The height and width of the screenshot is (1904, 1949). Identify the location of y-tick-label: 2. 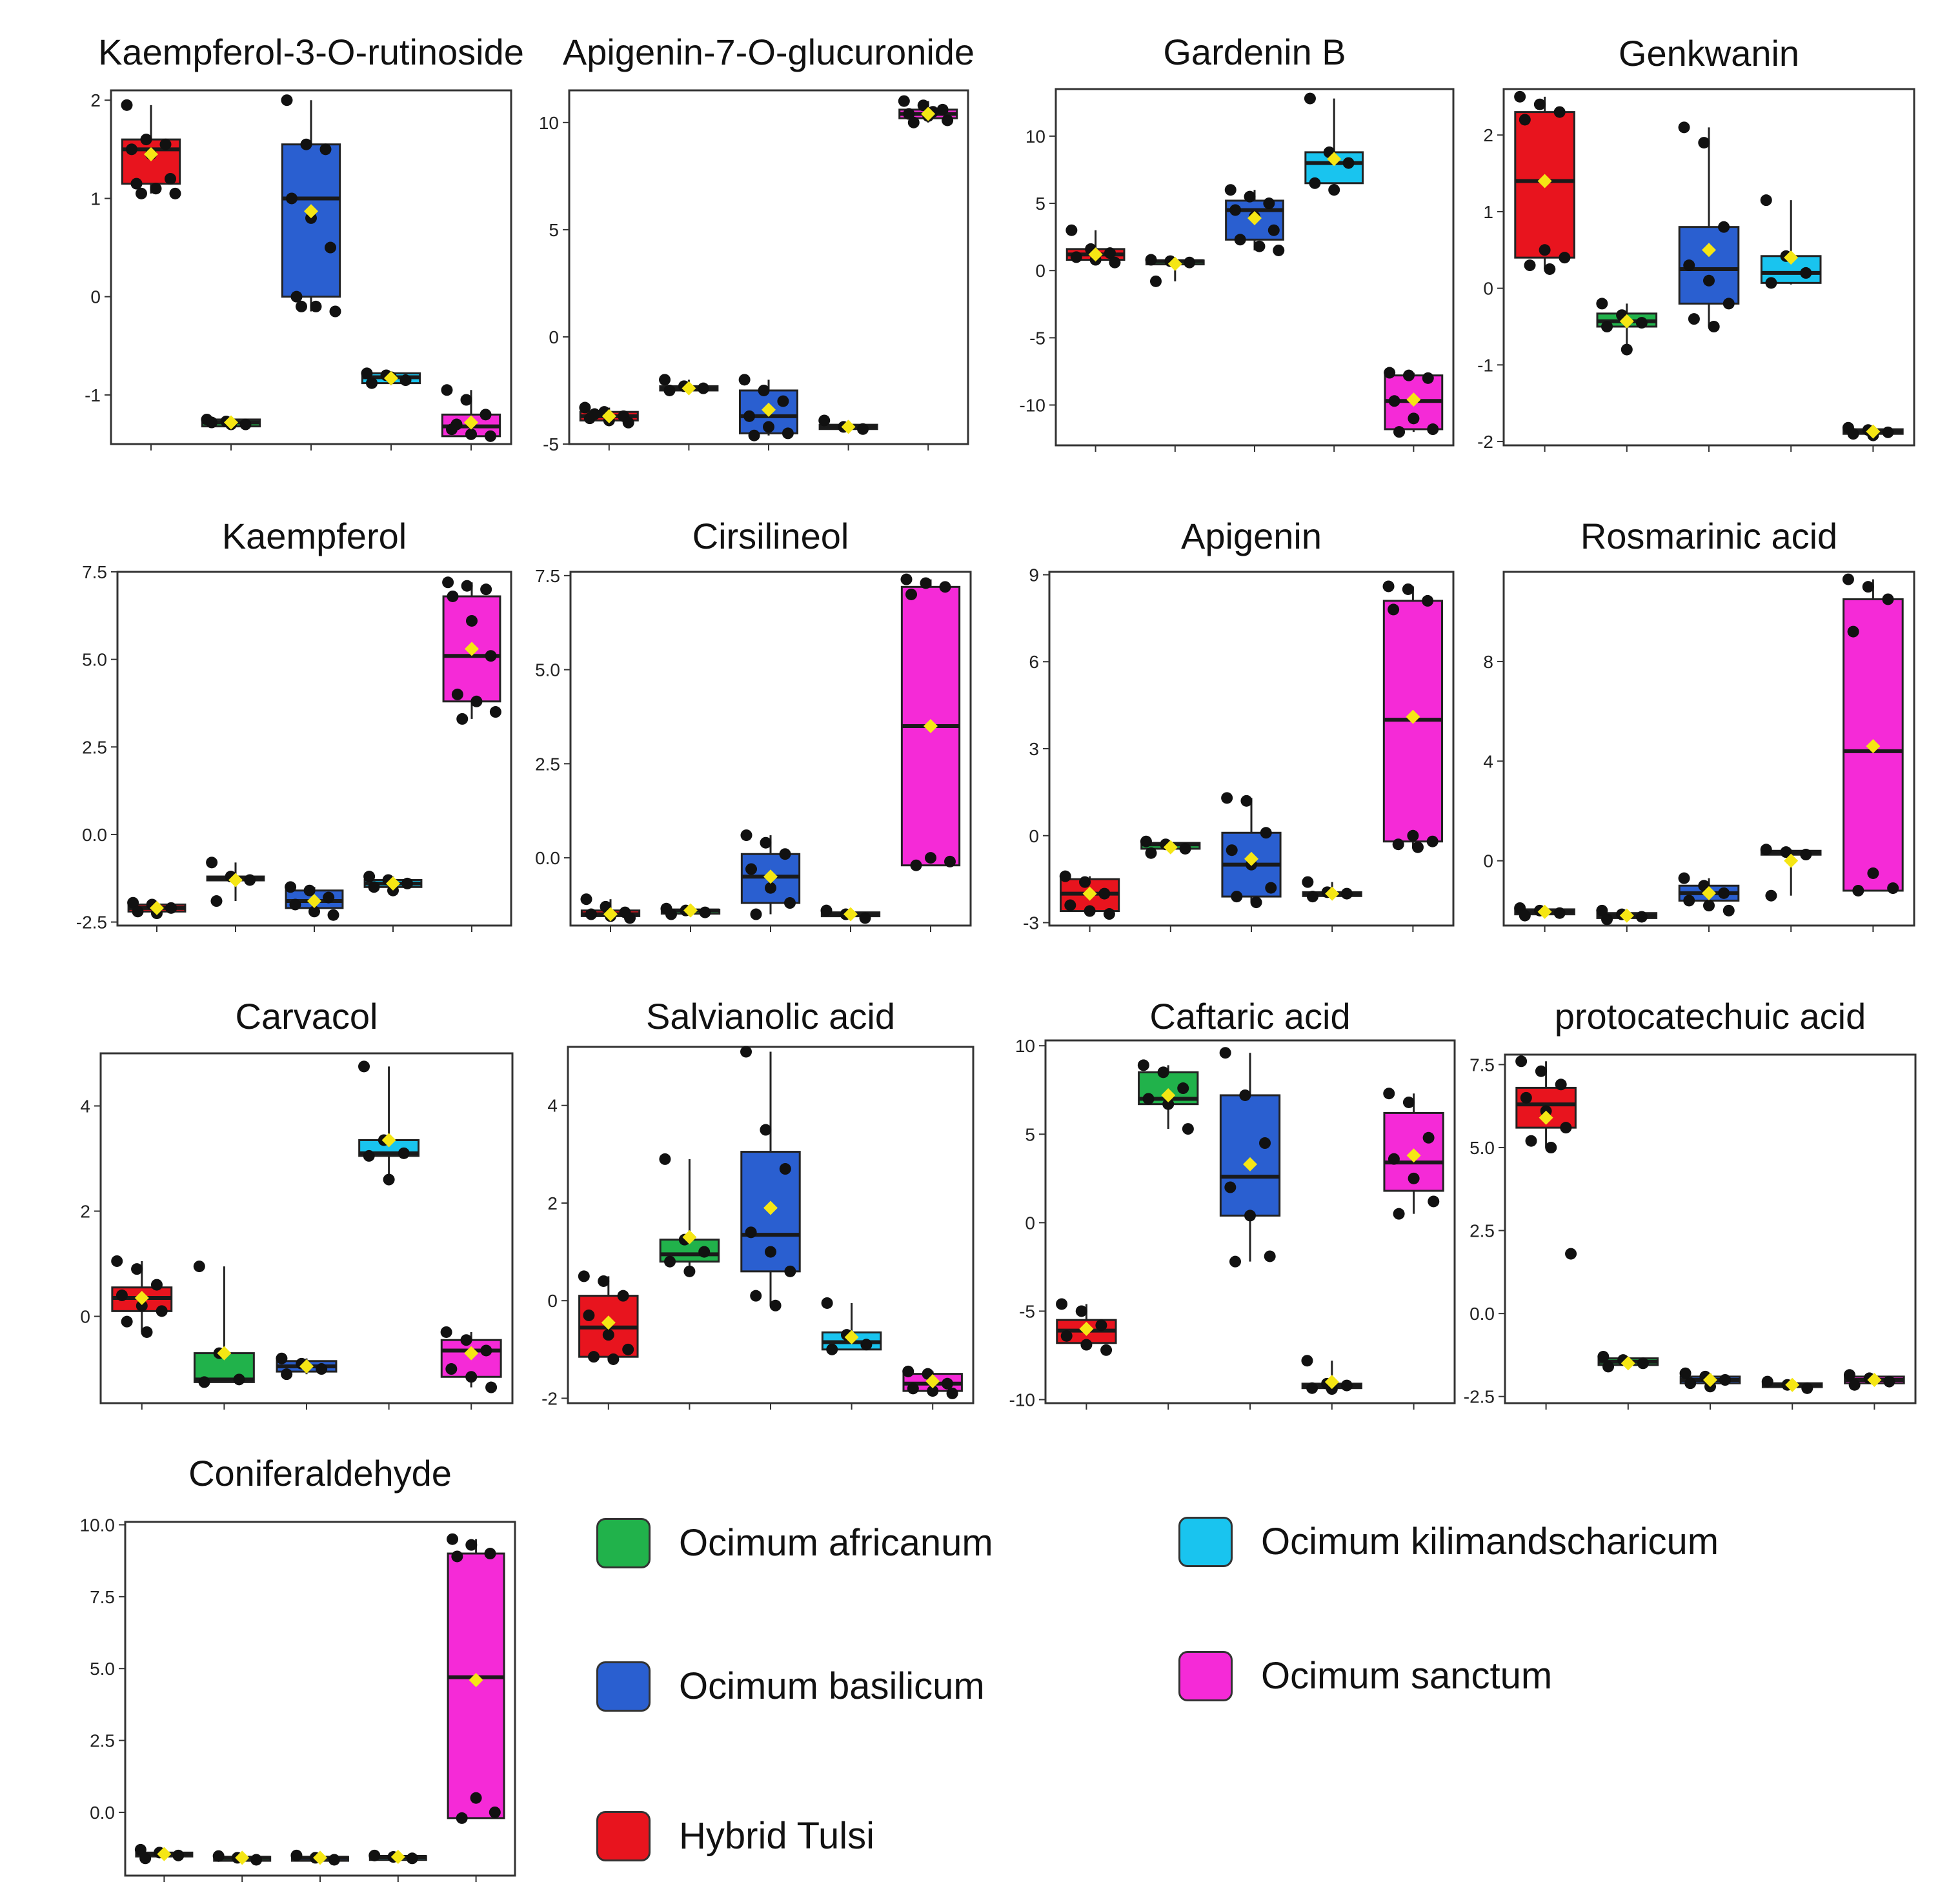
(95, 100).